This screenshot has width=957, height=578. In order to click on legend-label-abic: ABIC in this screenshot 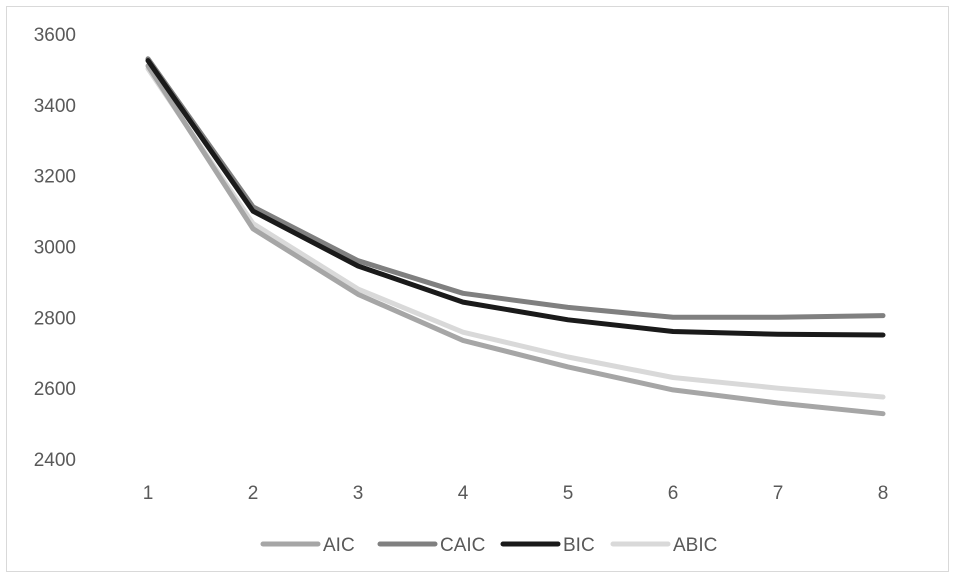, I will do `click(695, 545)`.